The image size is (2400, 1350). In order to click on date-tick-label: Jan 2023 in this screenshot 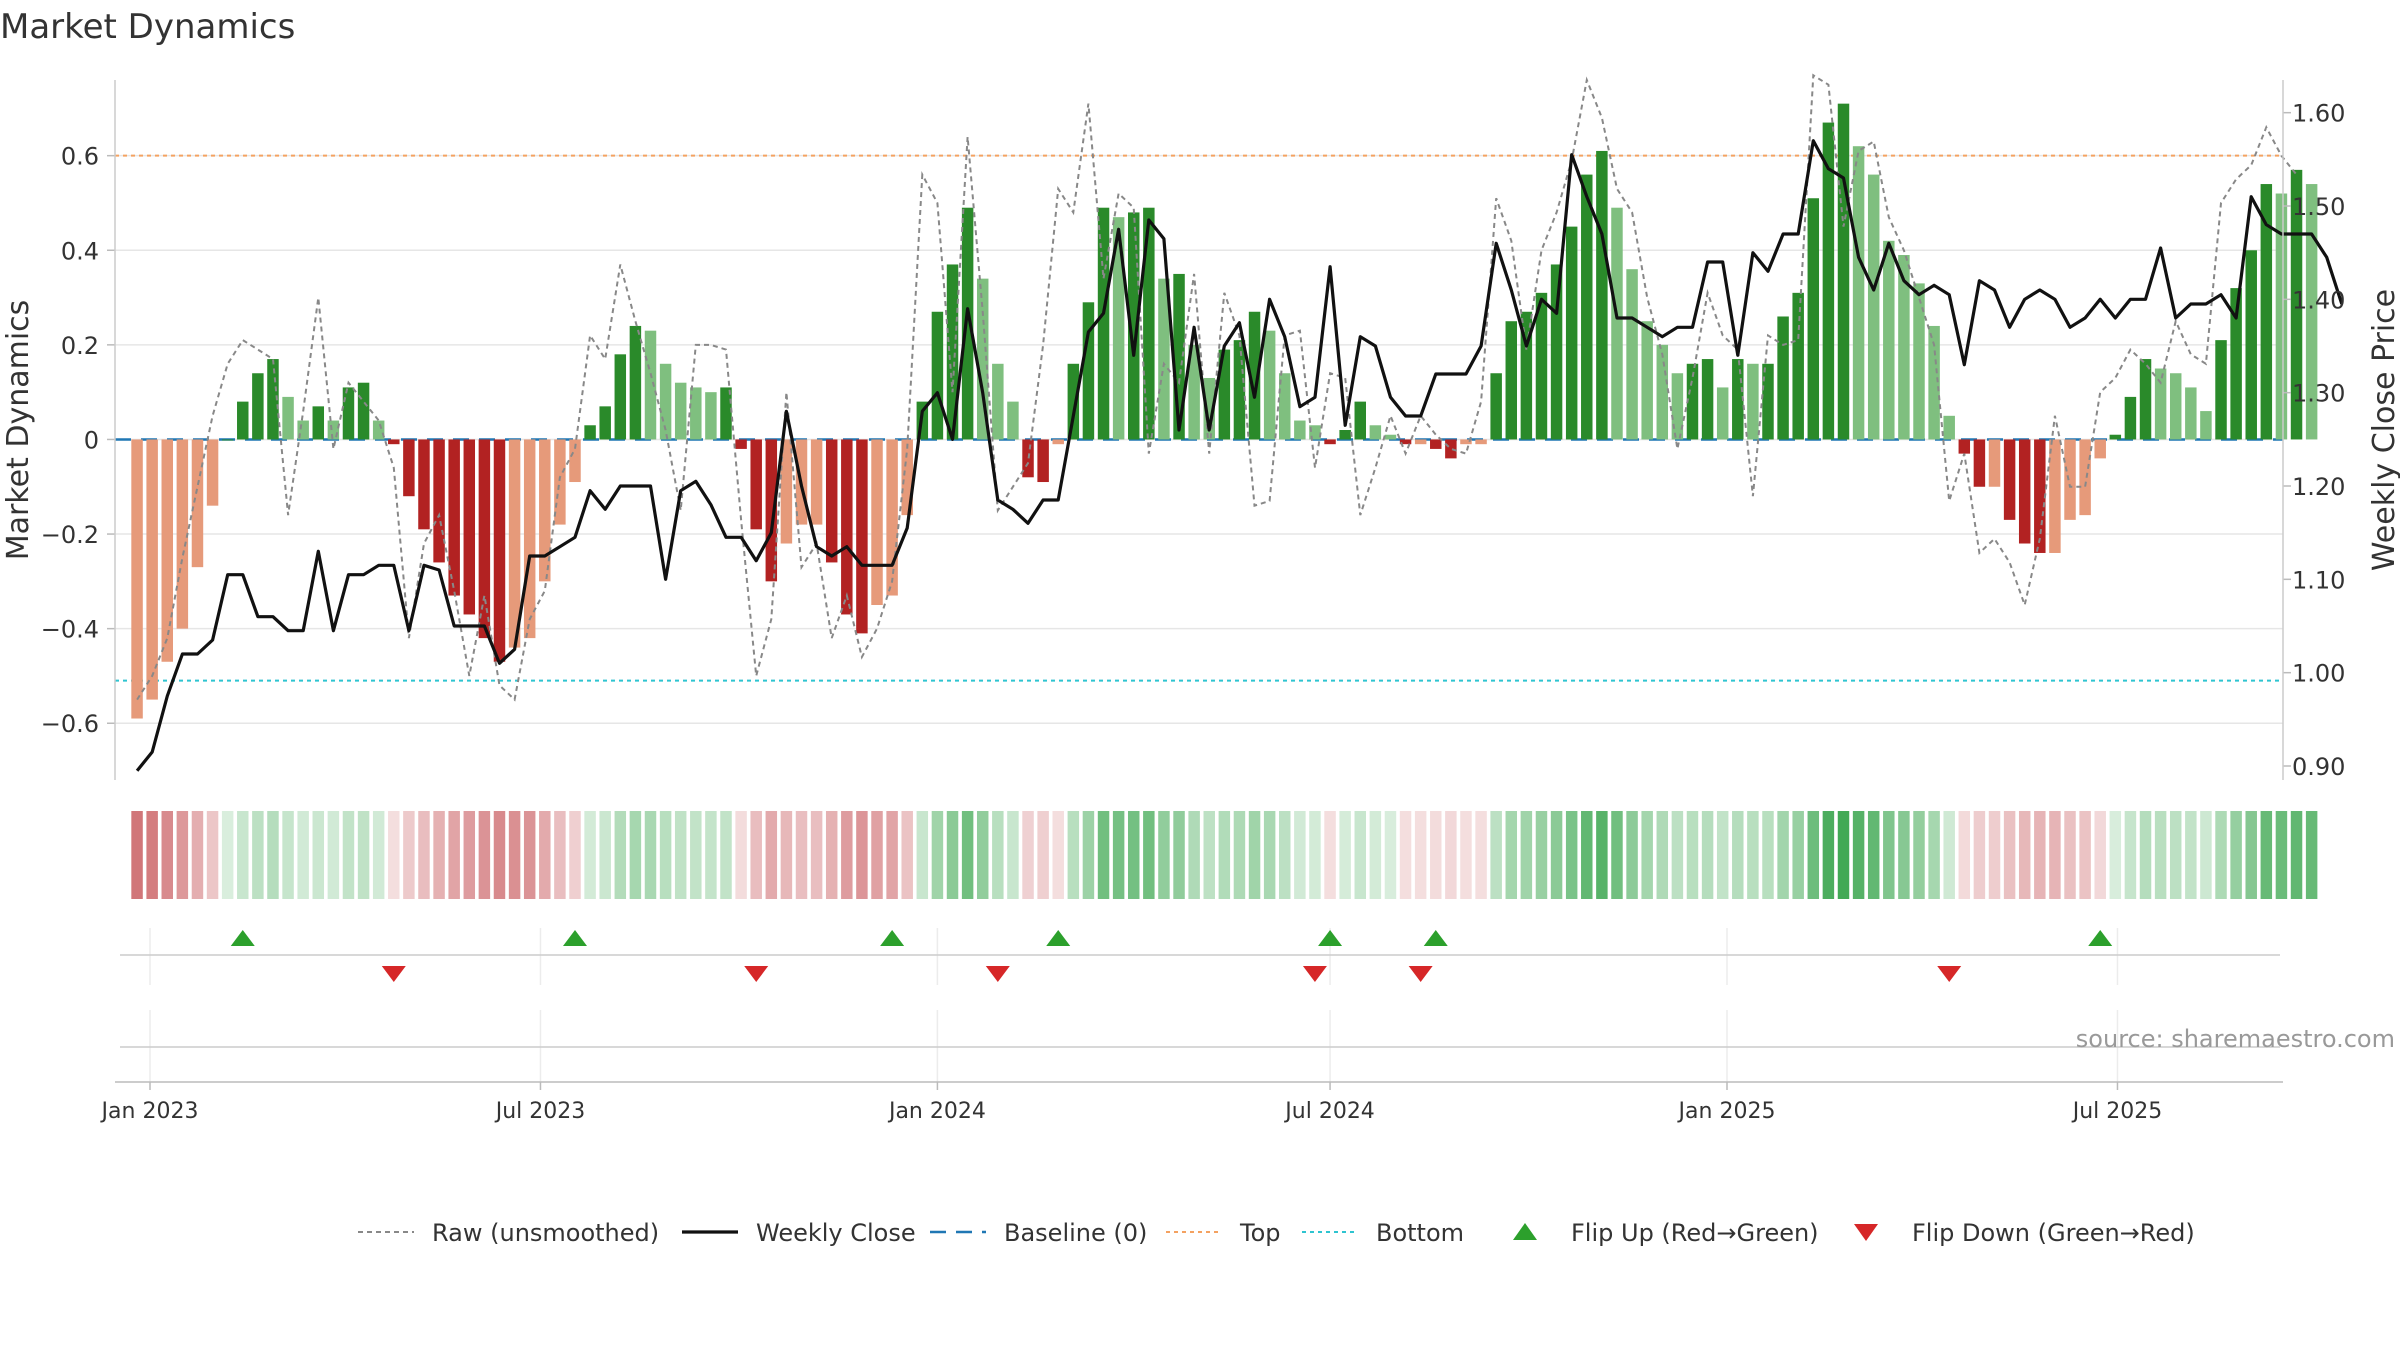, I will do `click(149, 1111)`.